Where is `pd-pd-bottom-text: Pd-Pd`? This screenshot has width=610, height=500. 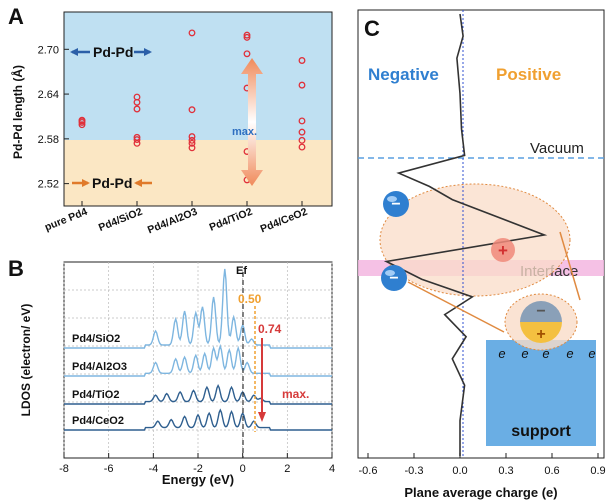
pd-pd-bottom-text: Pd-Pd is located at coordinates (112, 183).